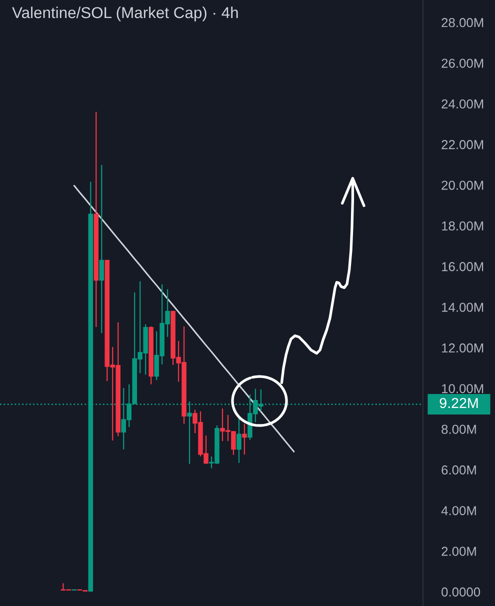 The height and width of the screenshot is (606, 495). Describe the element at coordinates (461, 592) in the screenshot. I see `y-tick-label: 0.0000` at that location.